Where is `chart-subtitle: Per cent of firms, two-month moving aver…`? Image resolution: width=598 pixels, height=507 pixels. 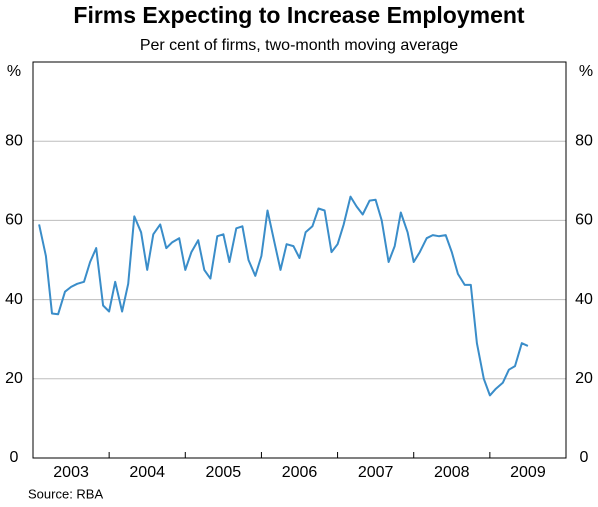
chart-subtitle: Per cent of firms, two-month moving aver… is located at coordinates (299, 45).